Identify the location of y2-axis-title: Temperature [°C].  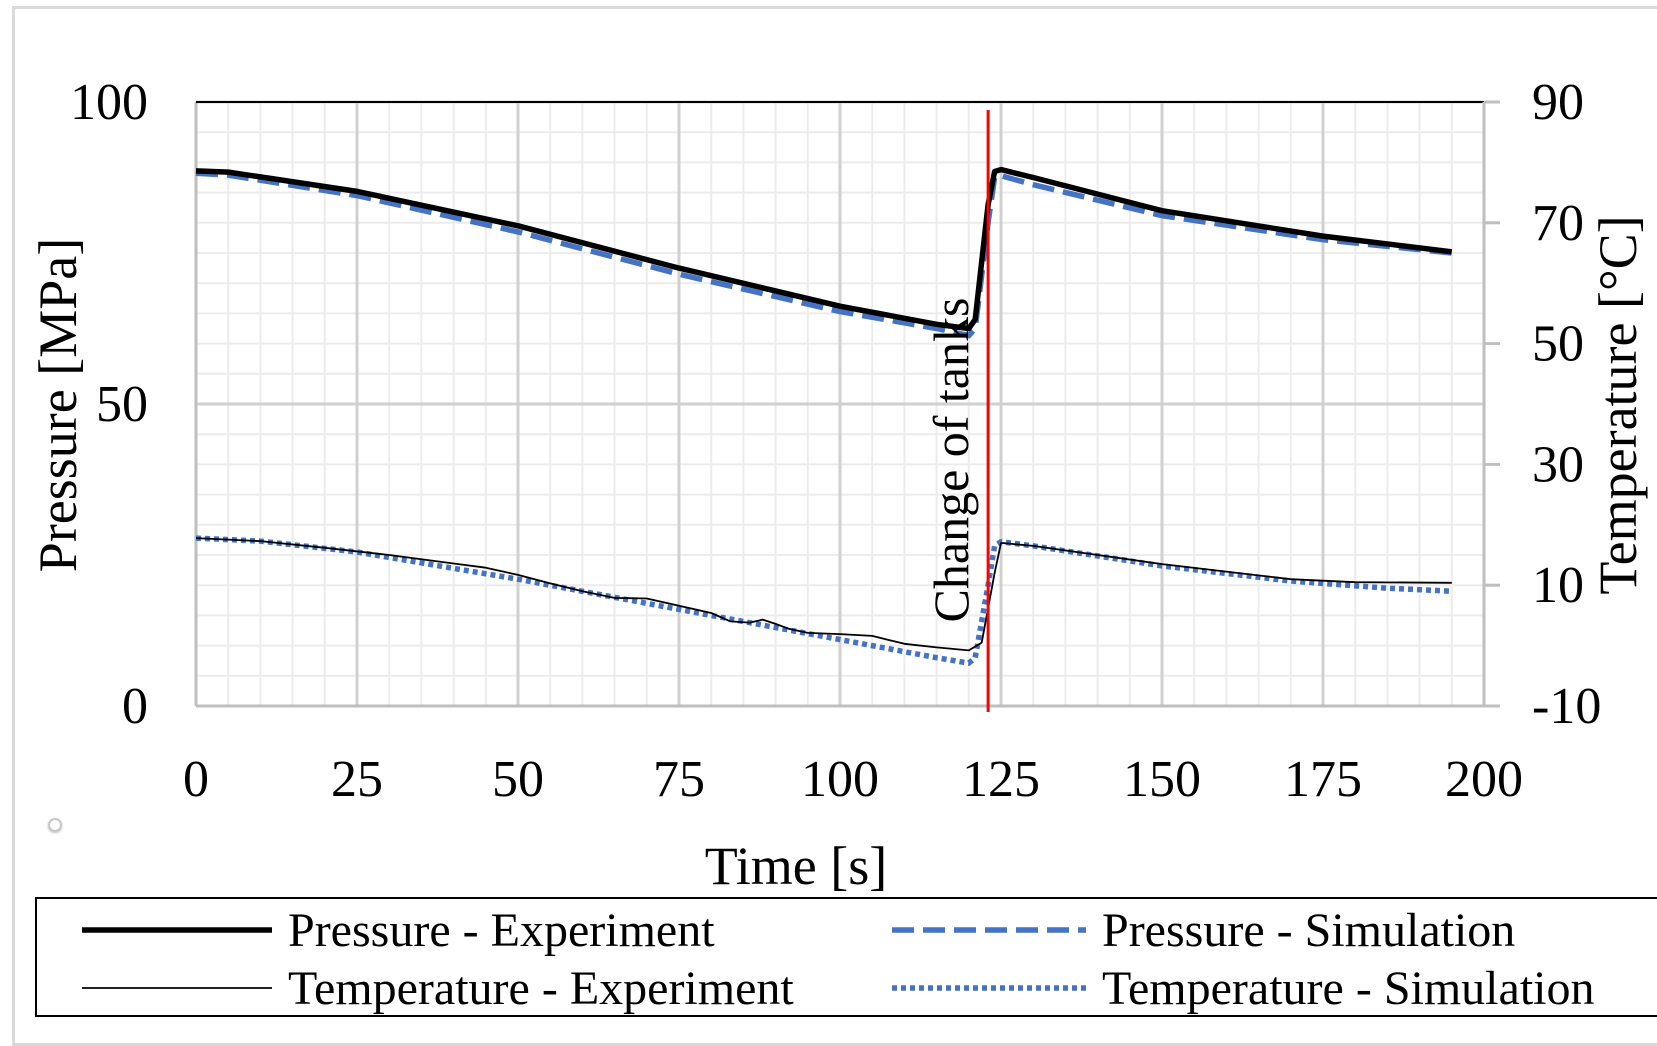
(1618, 404).